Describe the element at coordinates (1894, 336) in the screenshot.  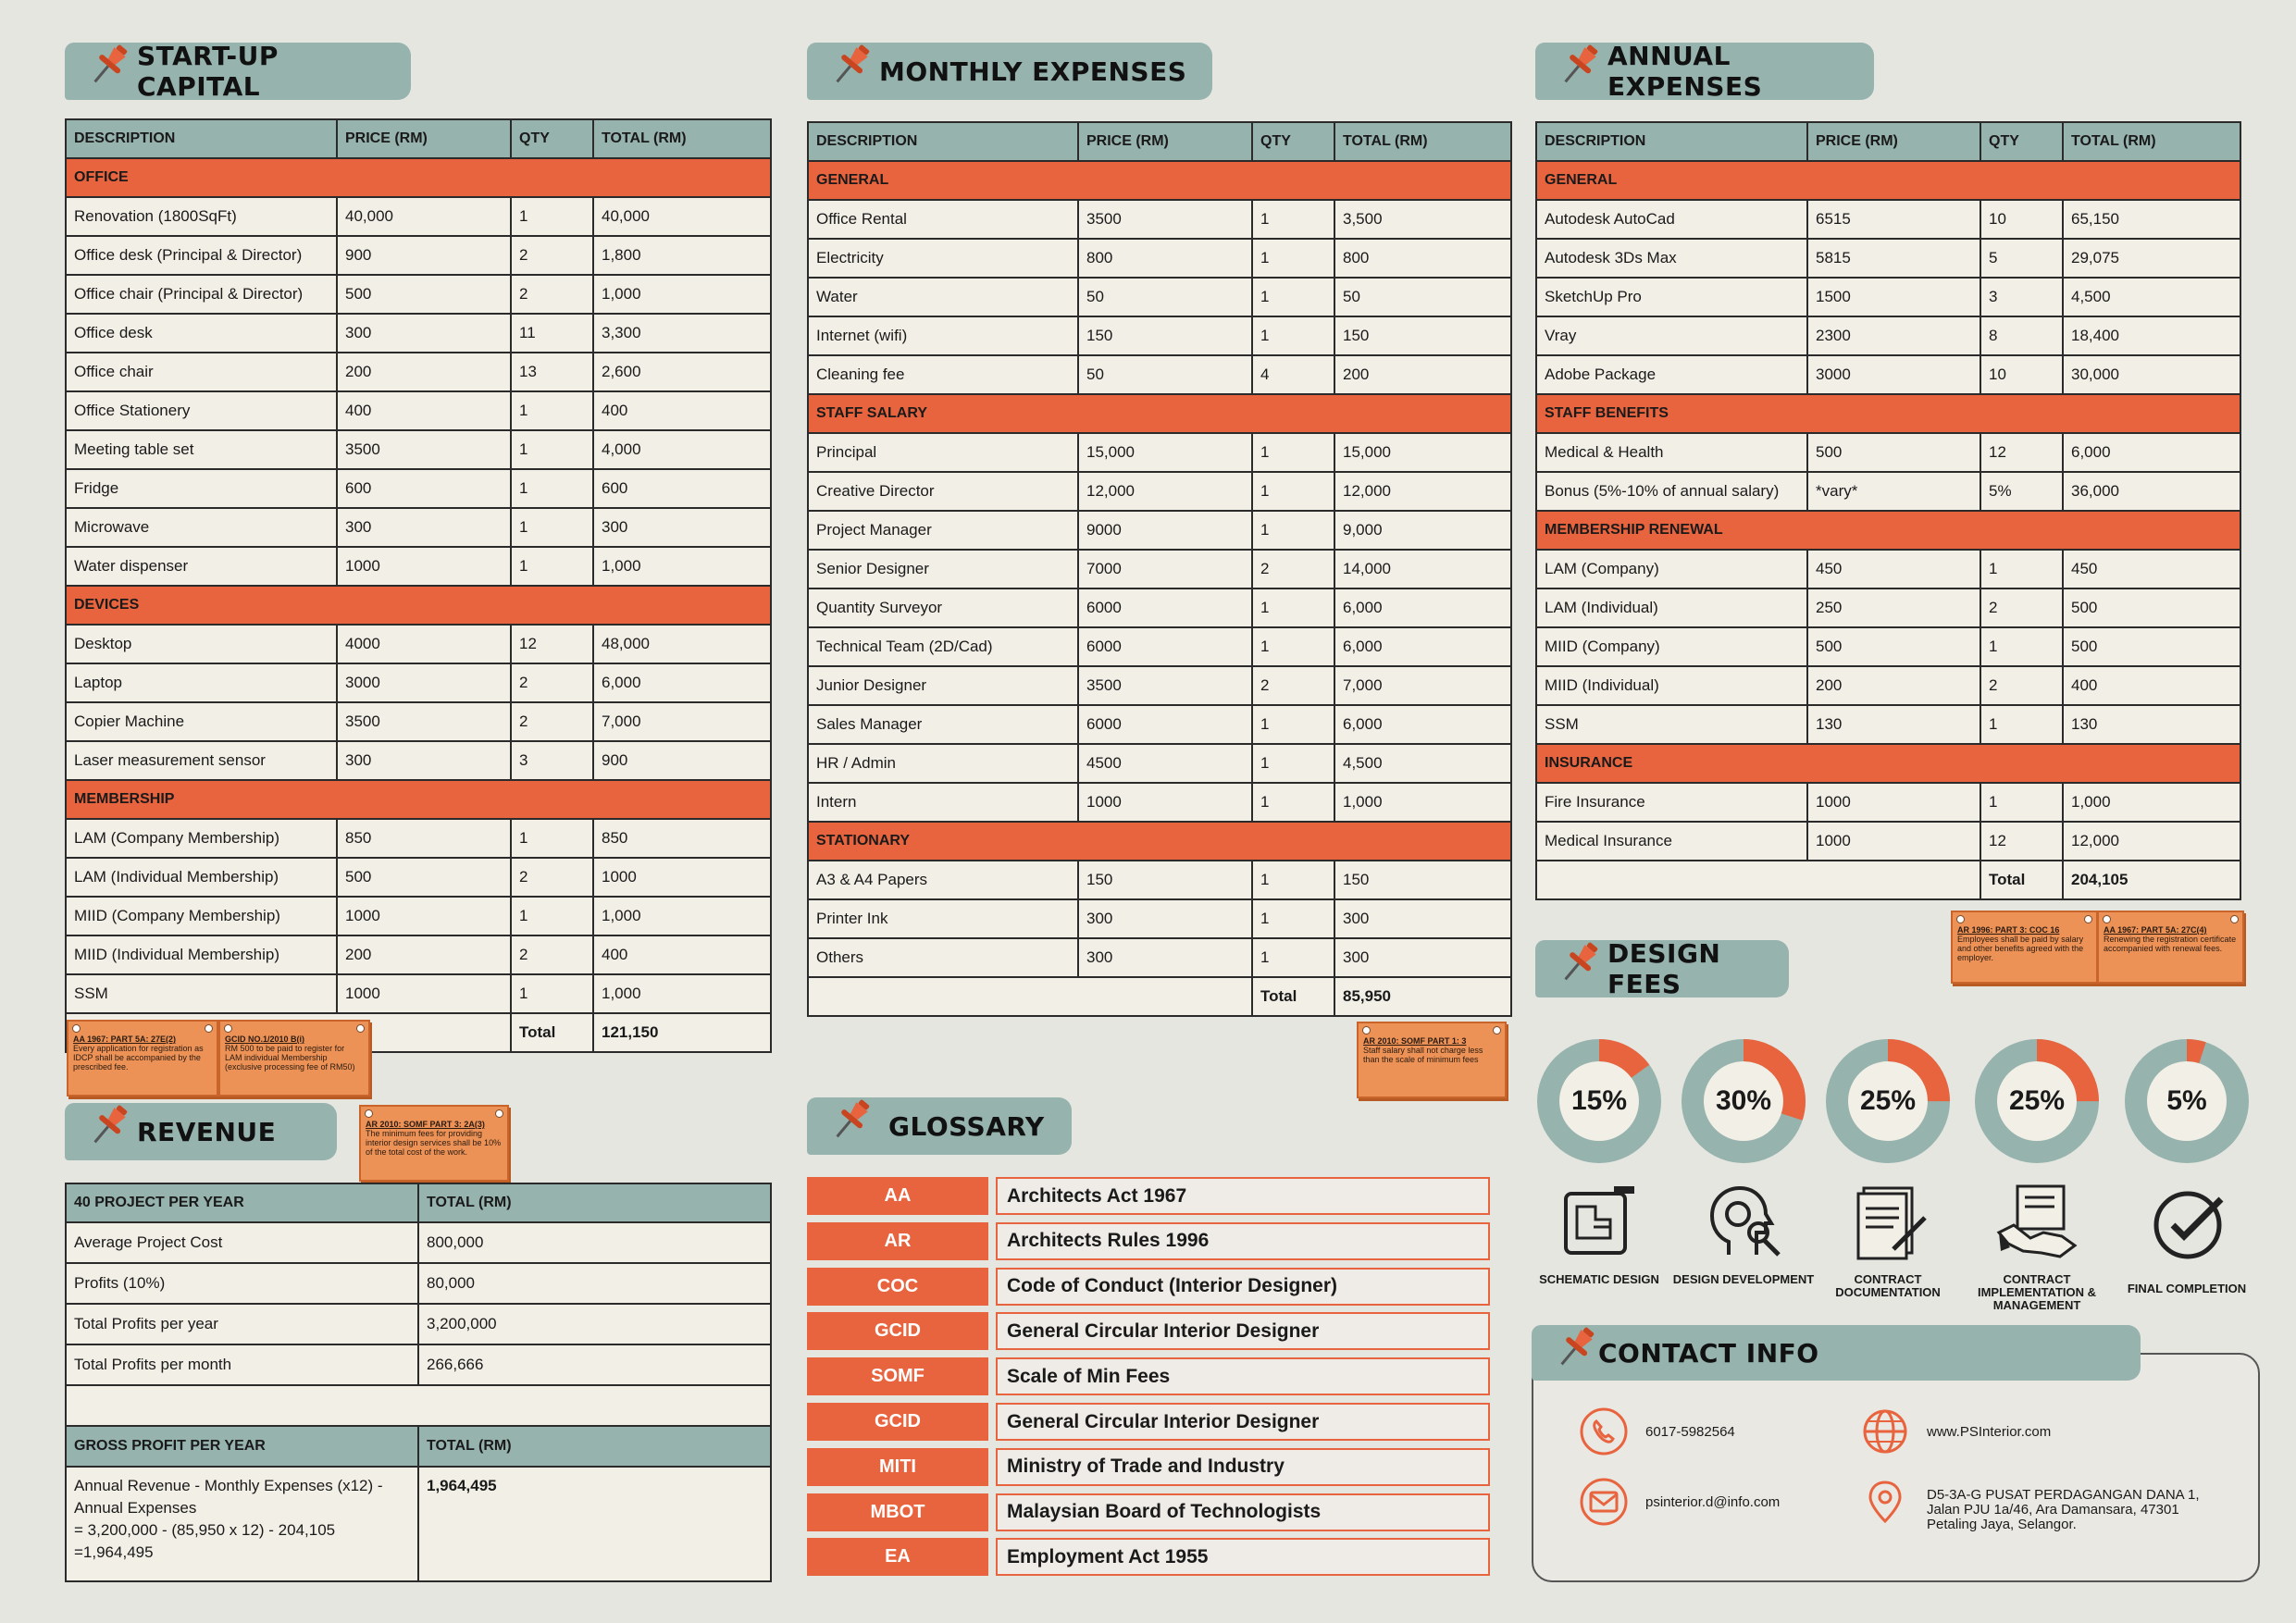
I see `table-cell: 2300` at that location.